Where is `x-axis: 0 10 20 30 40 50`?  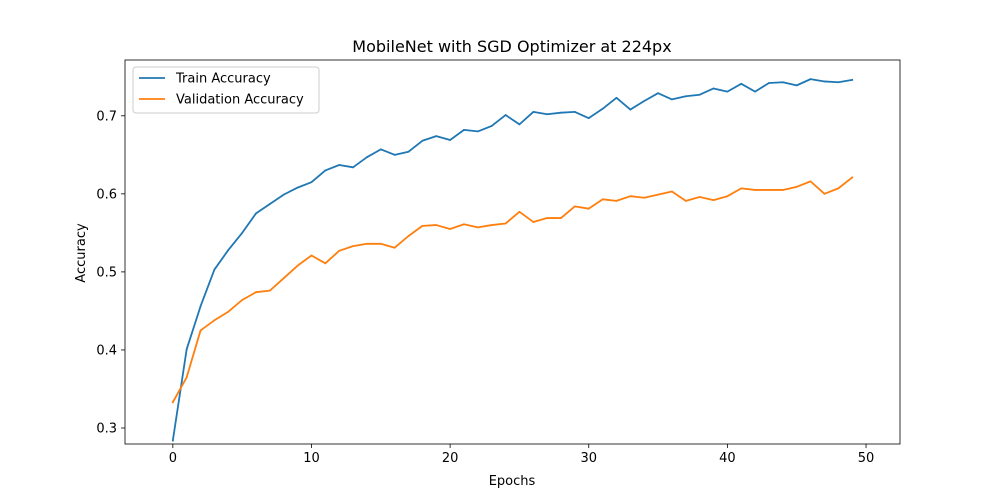
x-axis: 0 10 20 30 40 50 is located at coordinates (522, 455).